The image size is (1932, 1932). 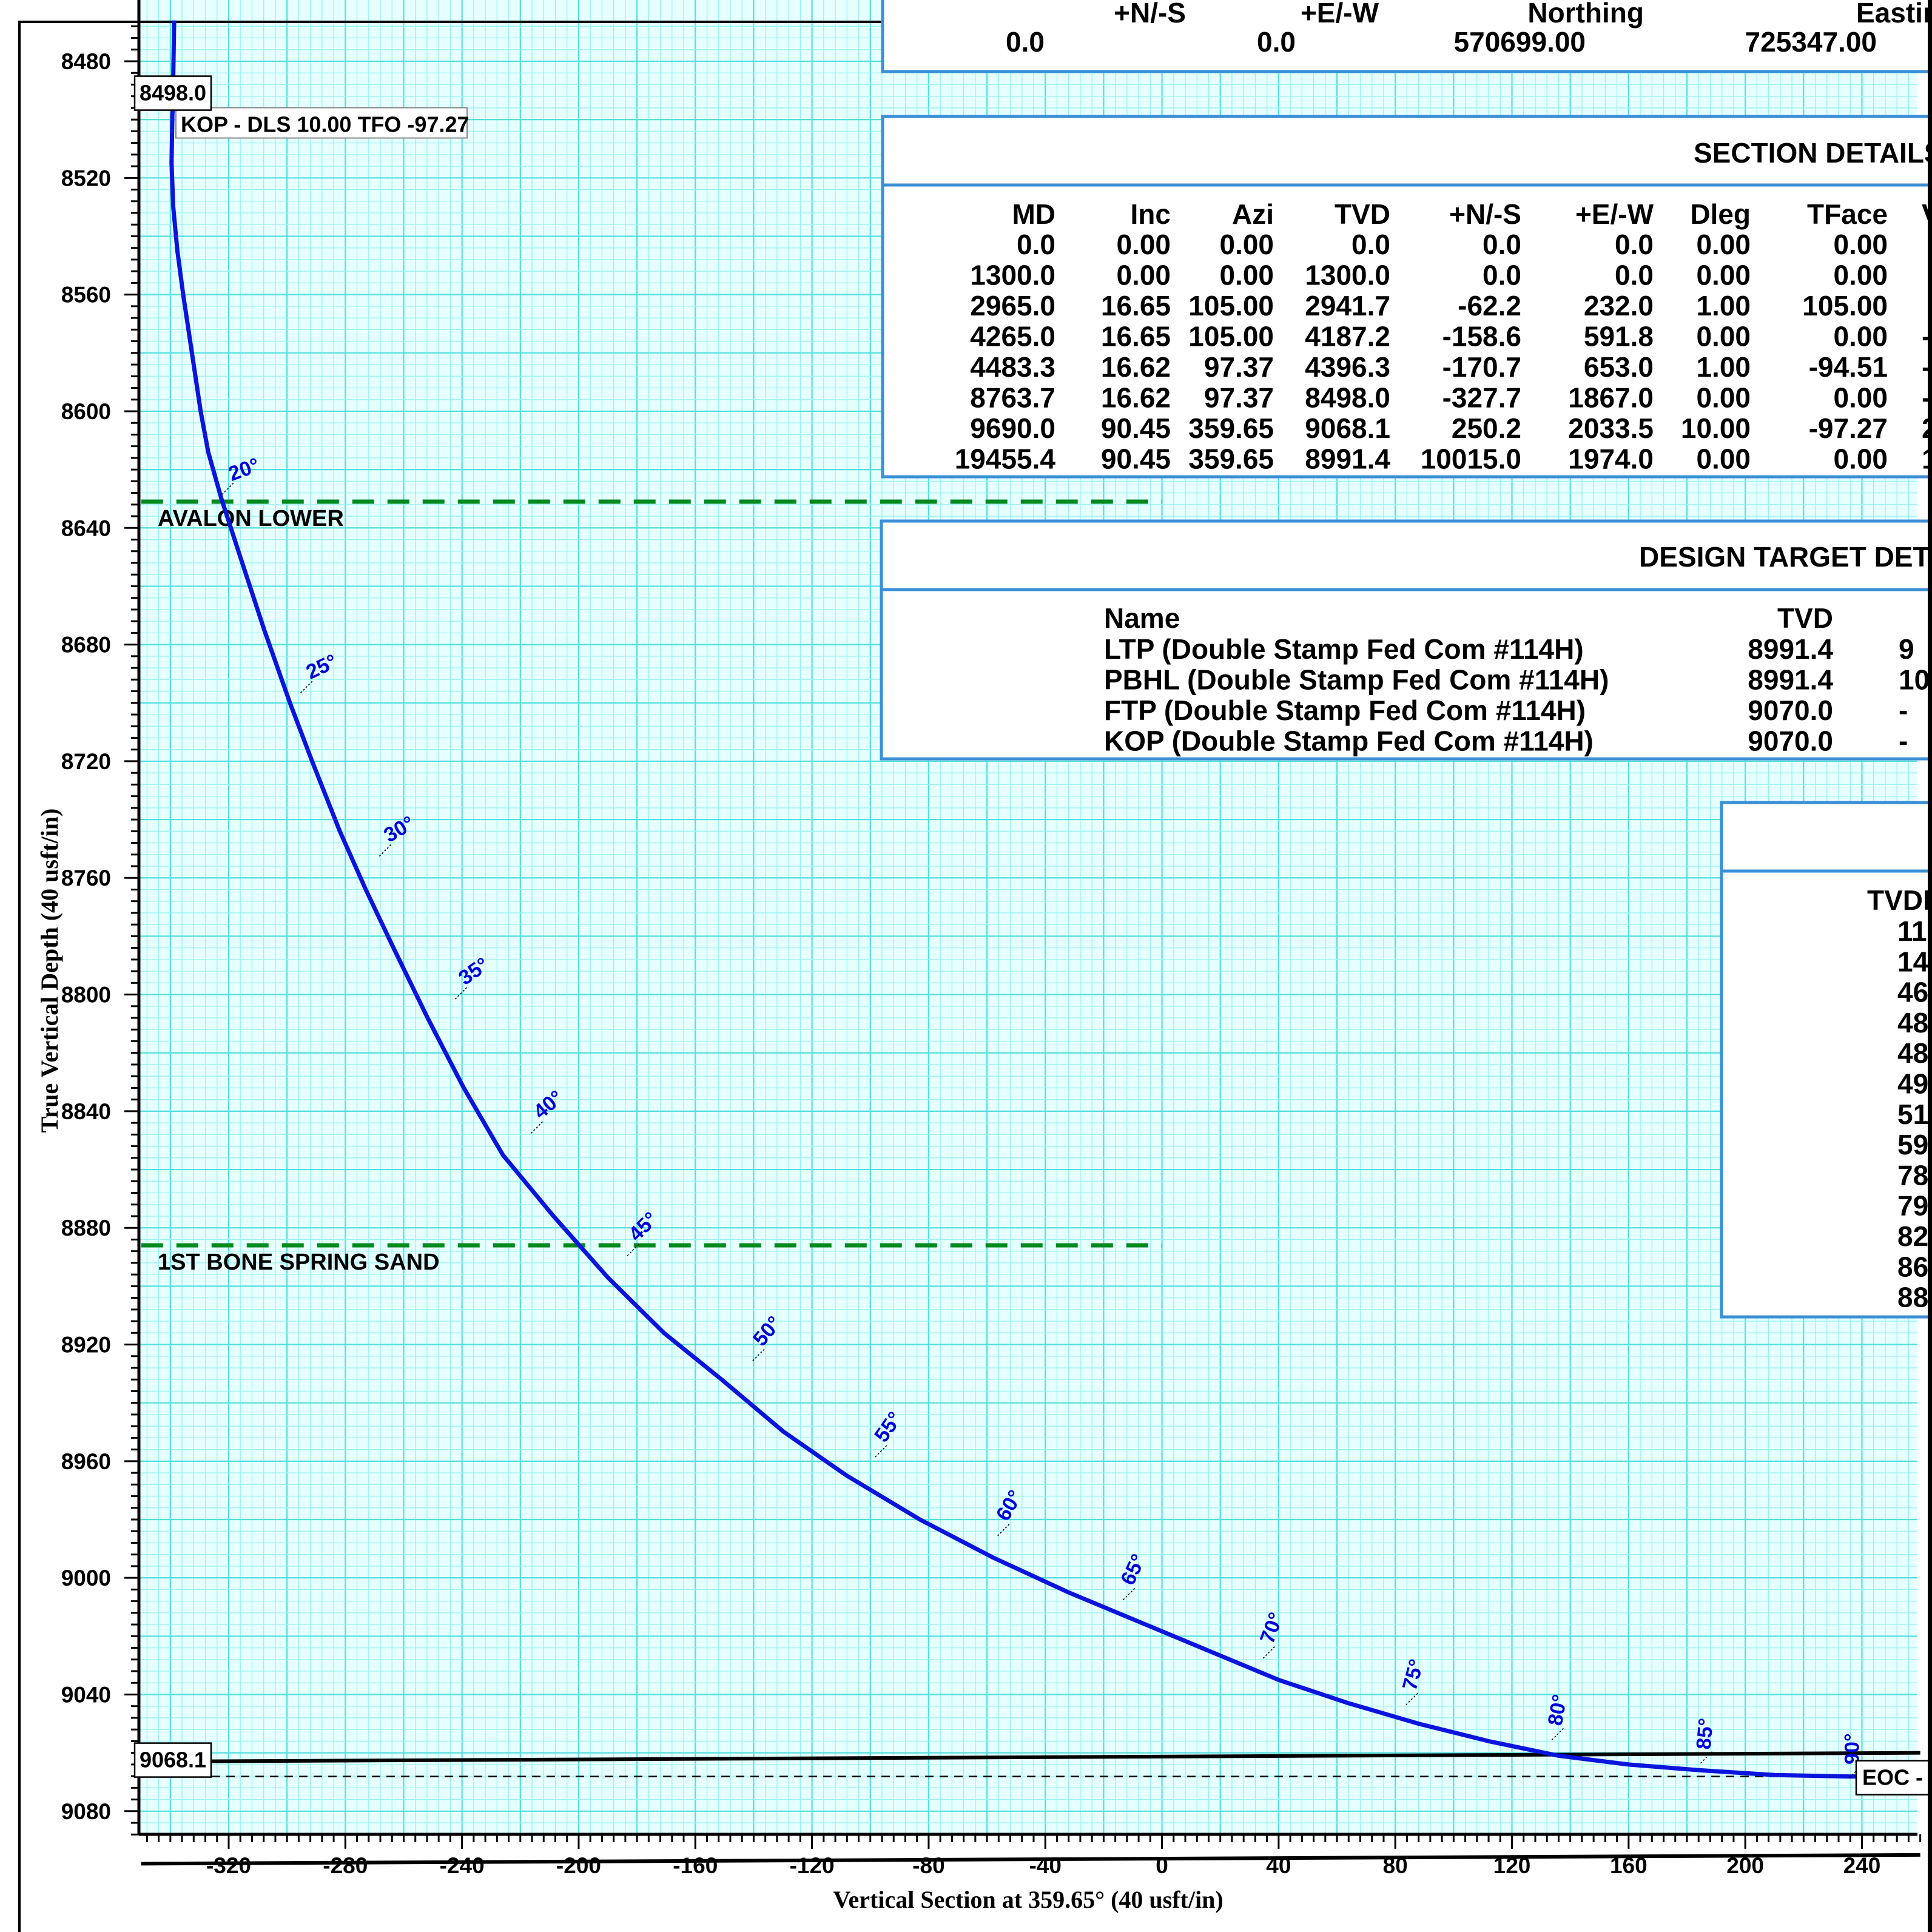 What do you see at coordinates (86, 761) in the screenshot?
I see `y-tick-label: 8720` at bounding box center [86, 761].